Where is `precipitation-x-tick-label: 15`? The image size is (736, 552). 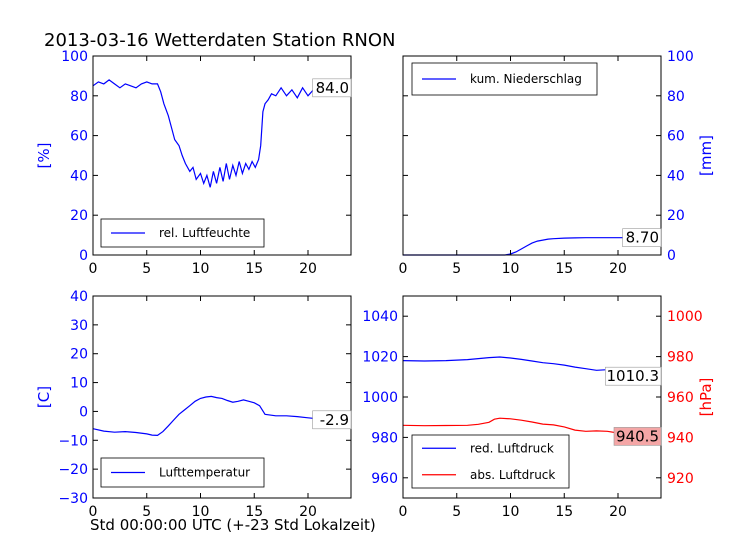
precipitation-x-tick-label: 15 is located at coordinates (564, 269).